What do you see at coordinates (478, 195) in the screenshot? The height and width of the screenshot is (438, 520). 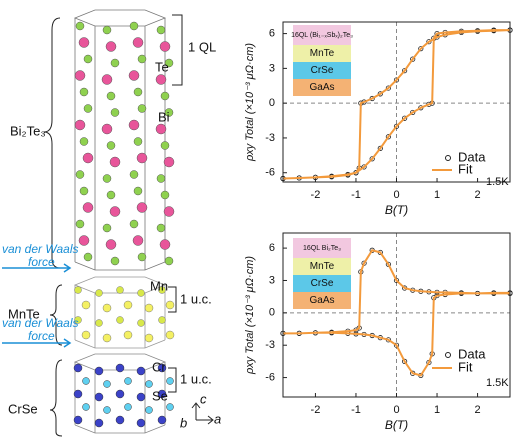 I see `x-tick-label: 2` at bounding box center [478, 195].